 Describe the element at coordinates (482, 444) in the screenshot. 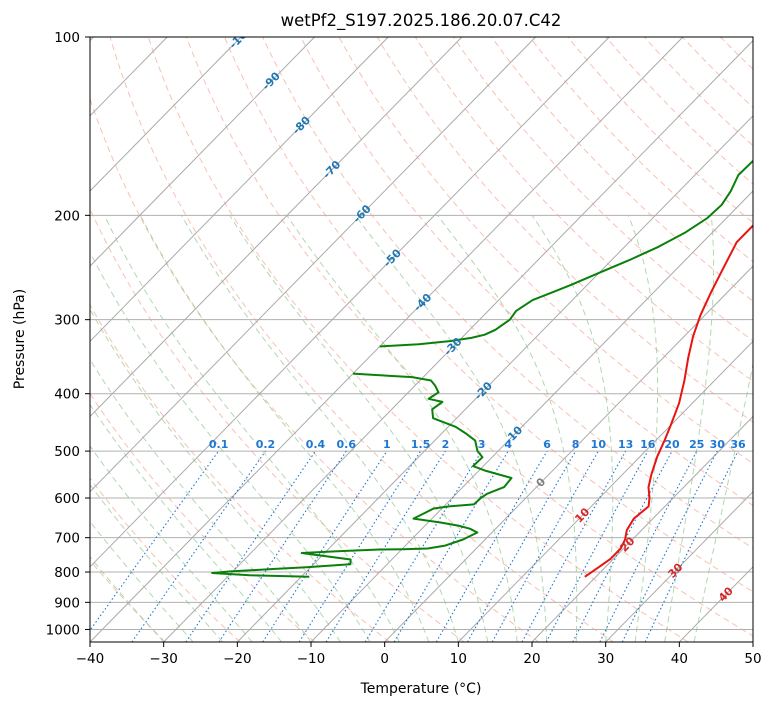

I see `mixing-ratio-label: 3` at that location.